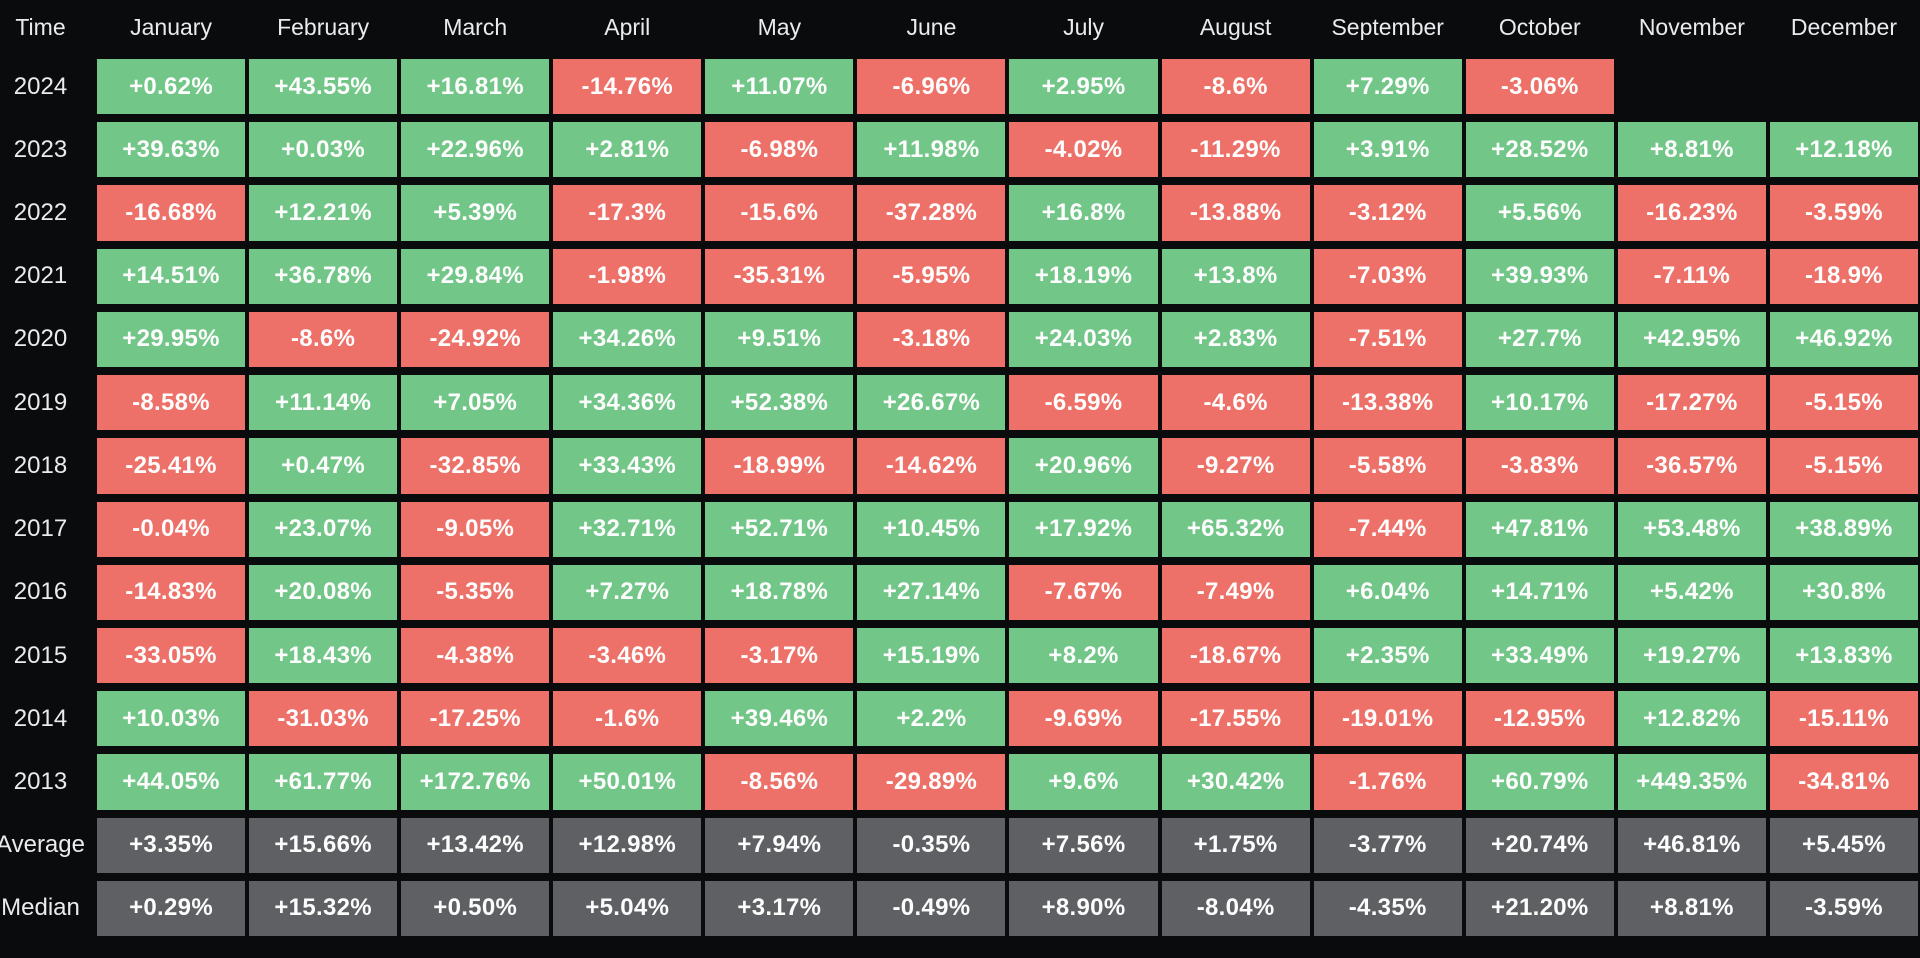  What do you see at coordinates (323, 782) in the screenshot?
I see `cell-2013-february: +61.77%` at bounding box center [323, 782].